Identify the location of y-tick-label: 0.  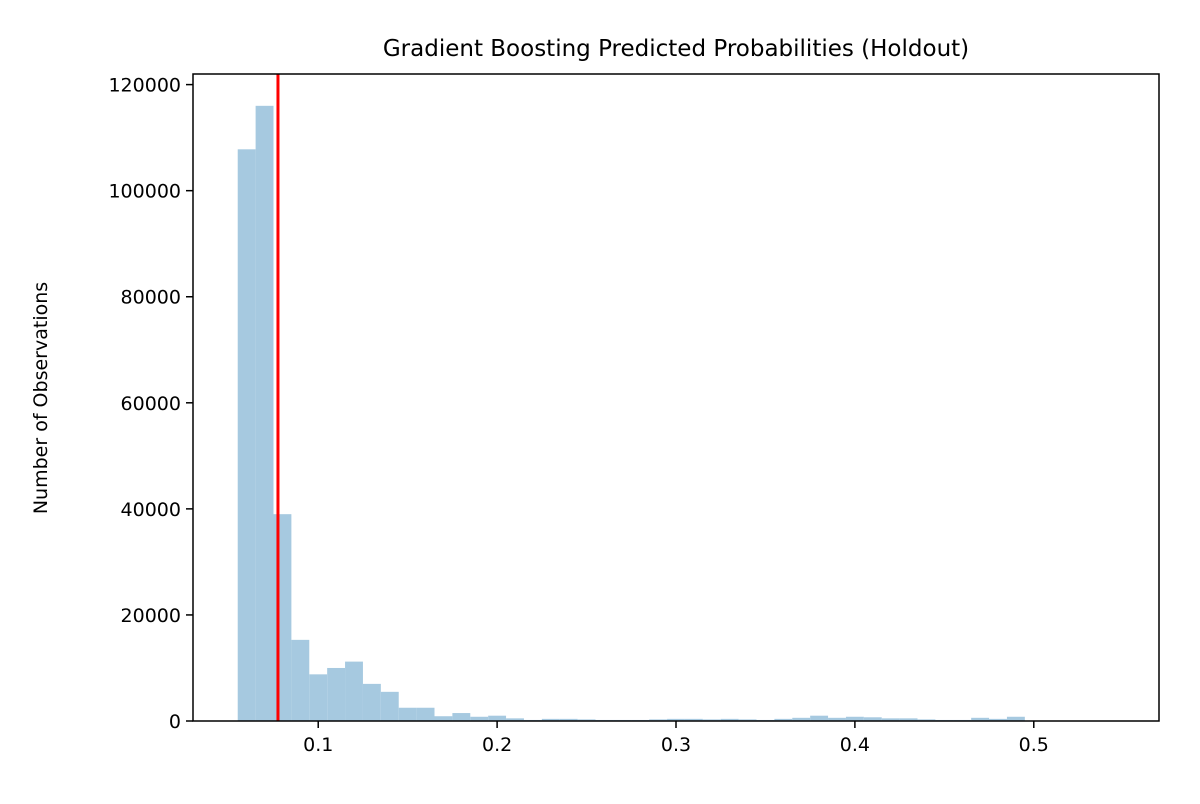
(175, 722).